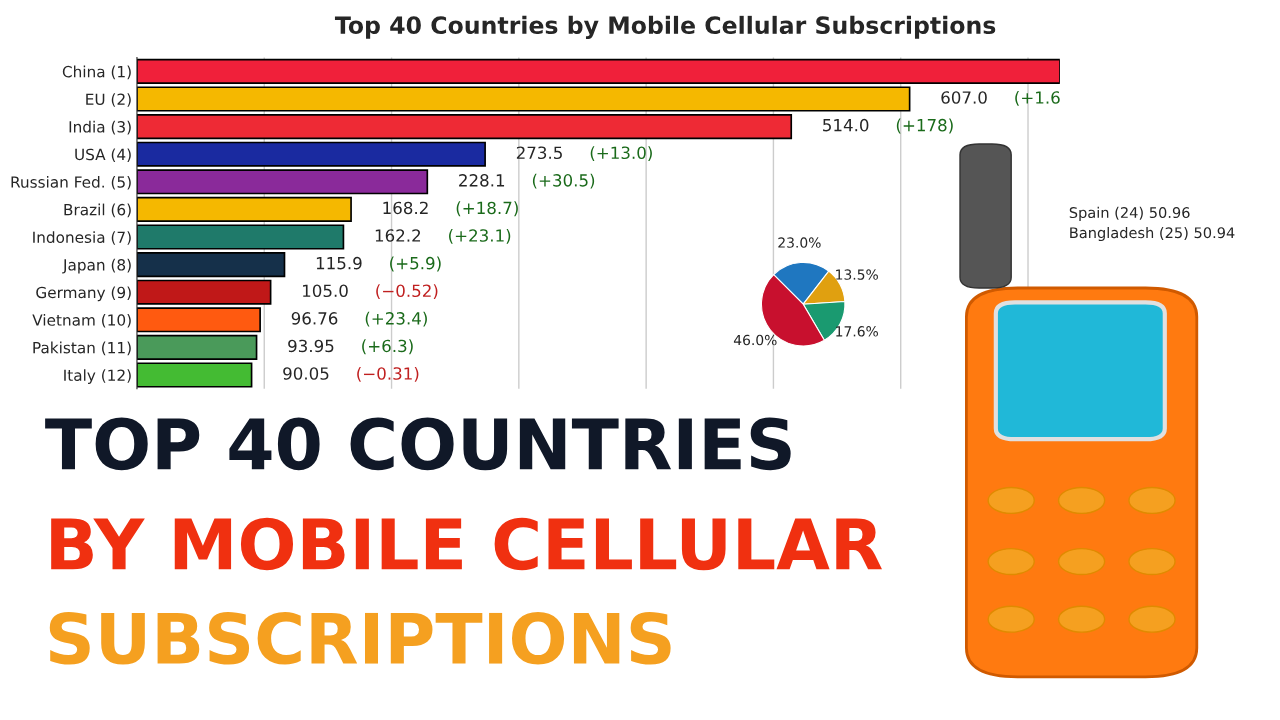  Describe the element at coordinates (405, 208) in the screenshot. I see `data-label: 168.2` at that location.